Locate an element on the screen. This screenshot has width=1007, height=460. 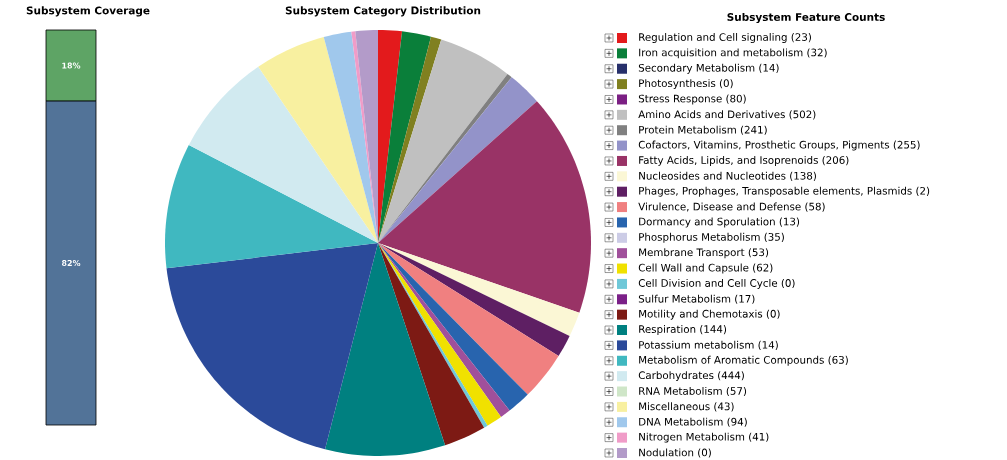
legend-label: Motility and Chemotaxis (0) is located at coordinates (709, 314).